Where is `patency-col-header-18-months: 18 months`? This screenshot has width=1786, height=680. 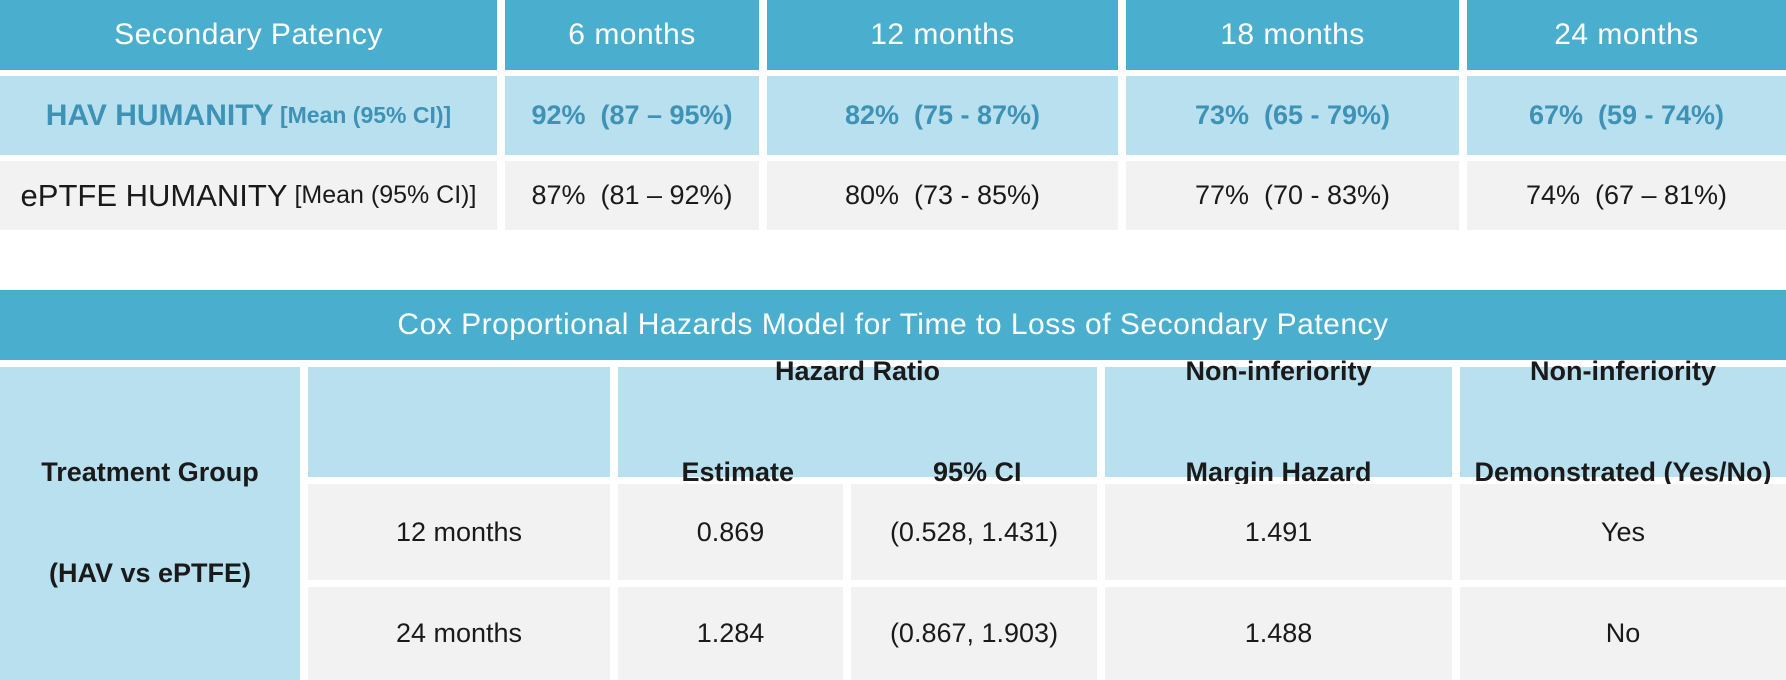 patency-col-header-18-months: 18 months is located at coordinates (1292, 35).